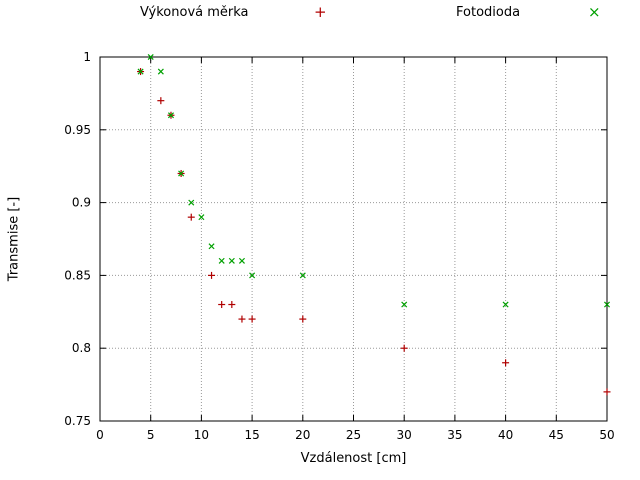  I want to click on svg-text: 0.75, so click(77, 421).